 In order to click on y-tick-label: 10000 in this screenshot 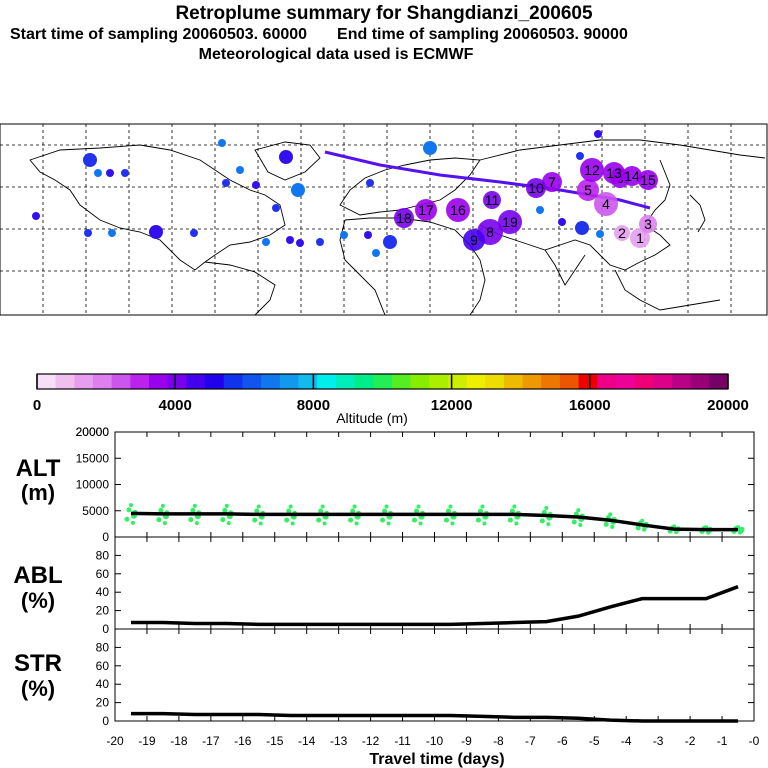, I will do `click(93, 485)`.